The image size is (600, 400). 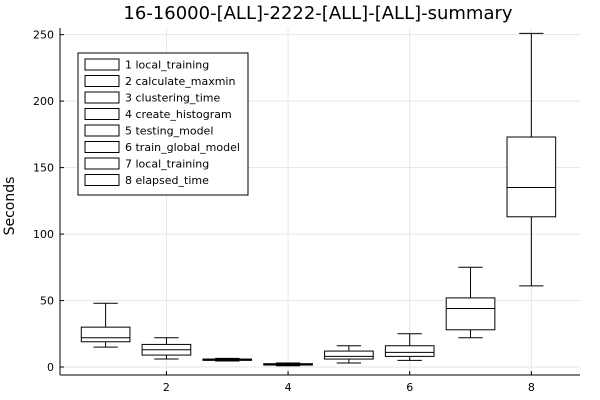 What do you see at coordinates (178, 114) in the screenshot?
I see `legend-label: 4 create_histogram` at bounding box center [178, 114].